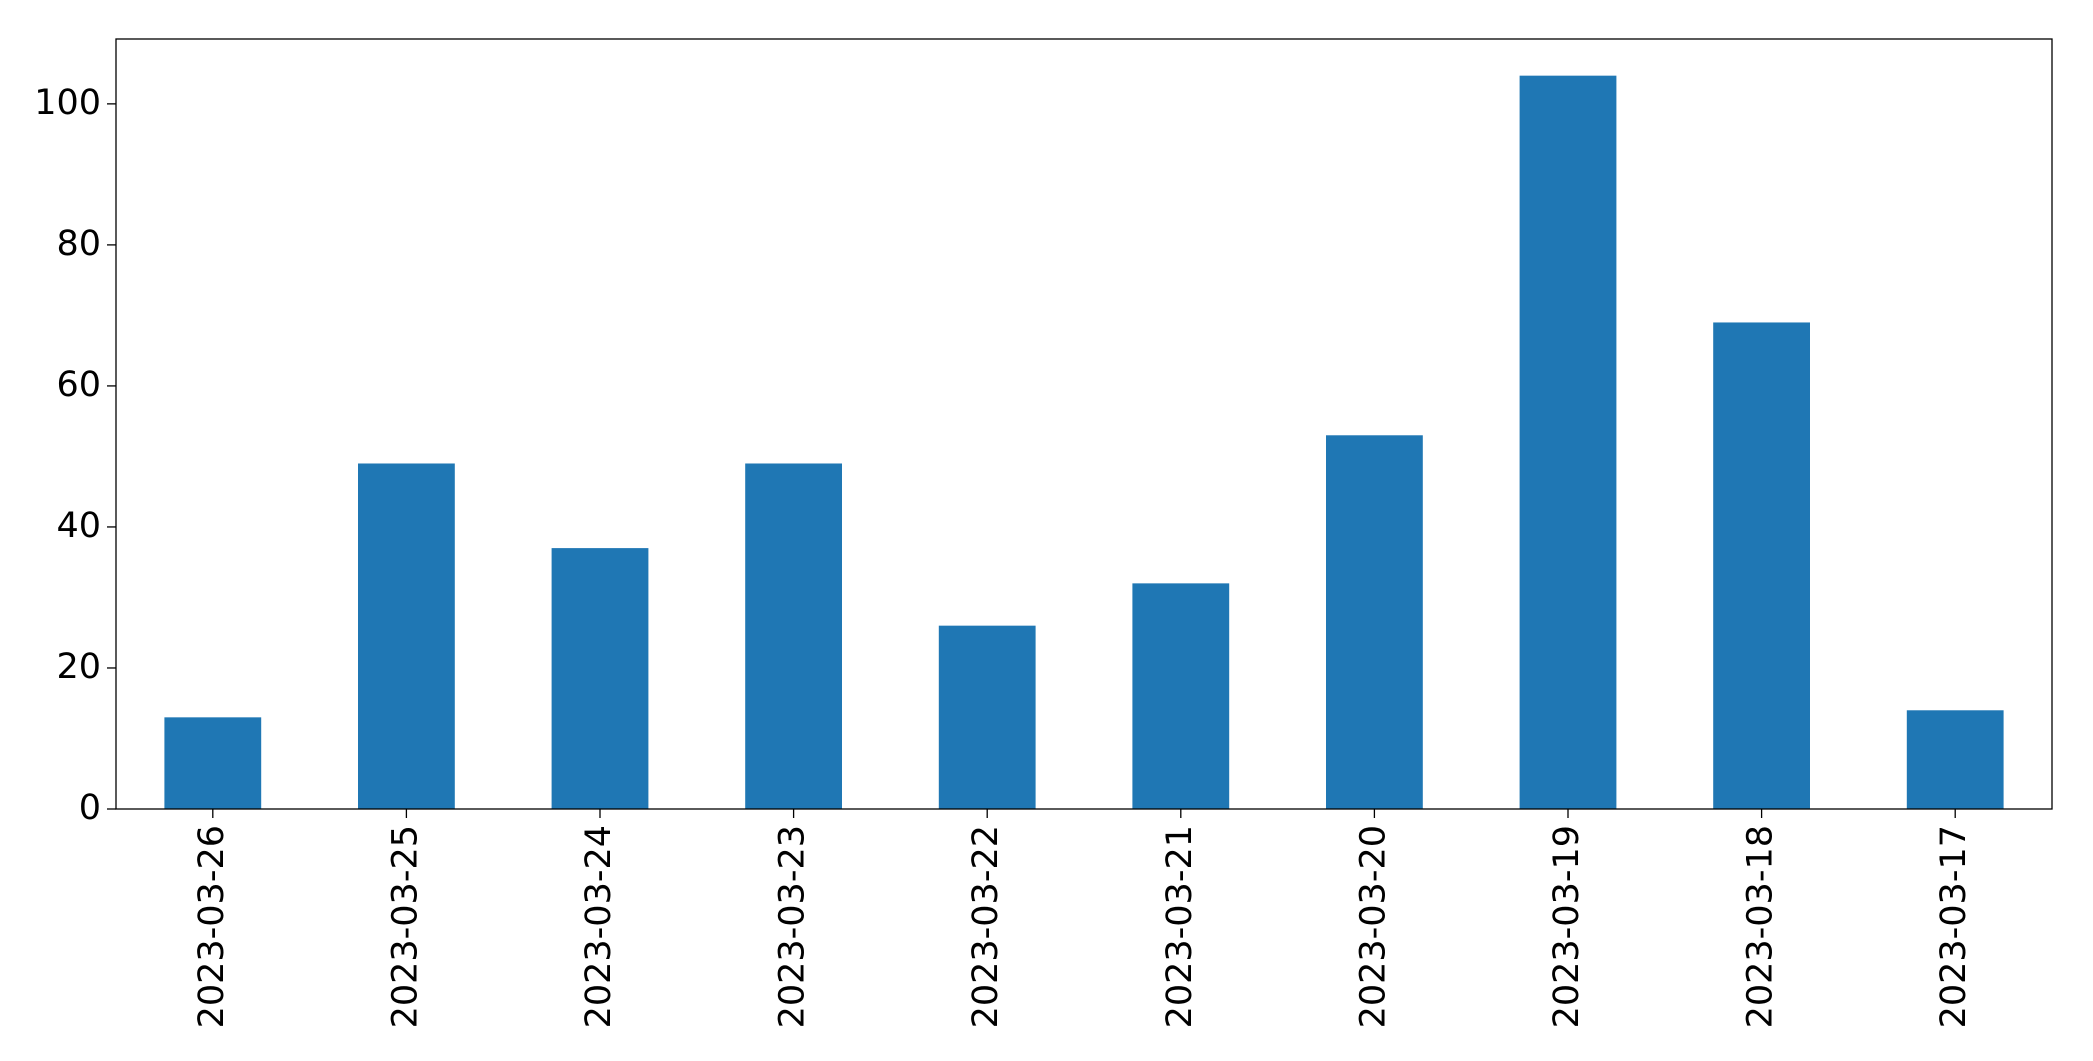 The image size is (2093, 1061). I want to click on x-tick-label: 2023-03-19, so click(1567, 926).